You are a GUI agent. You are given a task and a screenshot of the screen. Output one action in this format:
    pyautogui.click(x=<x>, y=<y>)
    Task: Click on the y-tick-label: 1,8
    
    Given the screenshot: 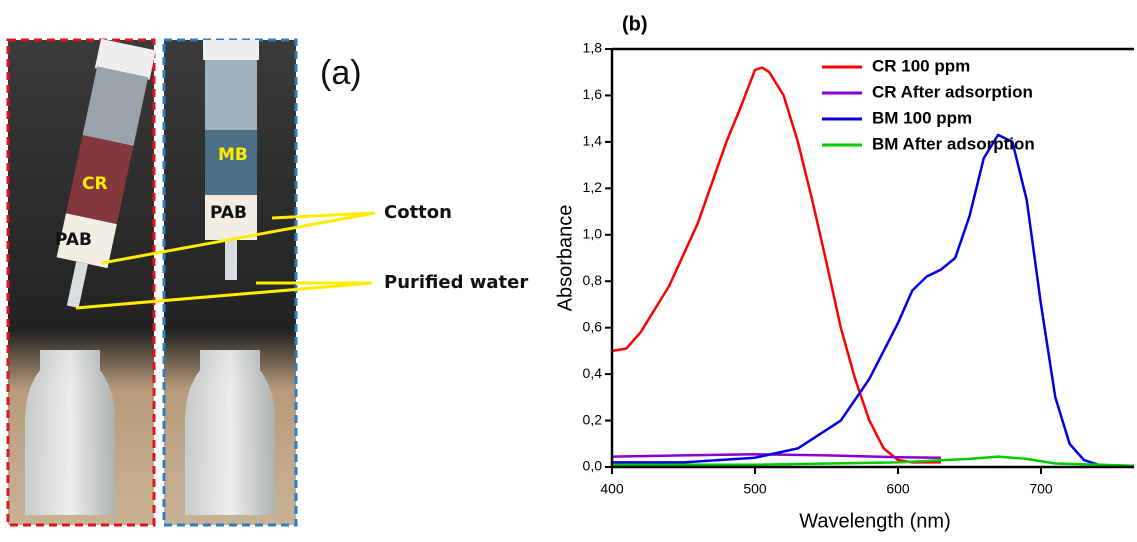 What is the action you would take?
    pyautogui.click(x=593, y=48)
    